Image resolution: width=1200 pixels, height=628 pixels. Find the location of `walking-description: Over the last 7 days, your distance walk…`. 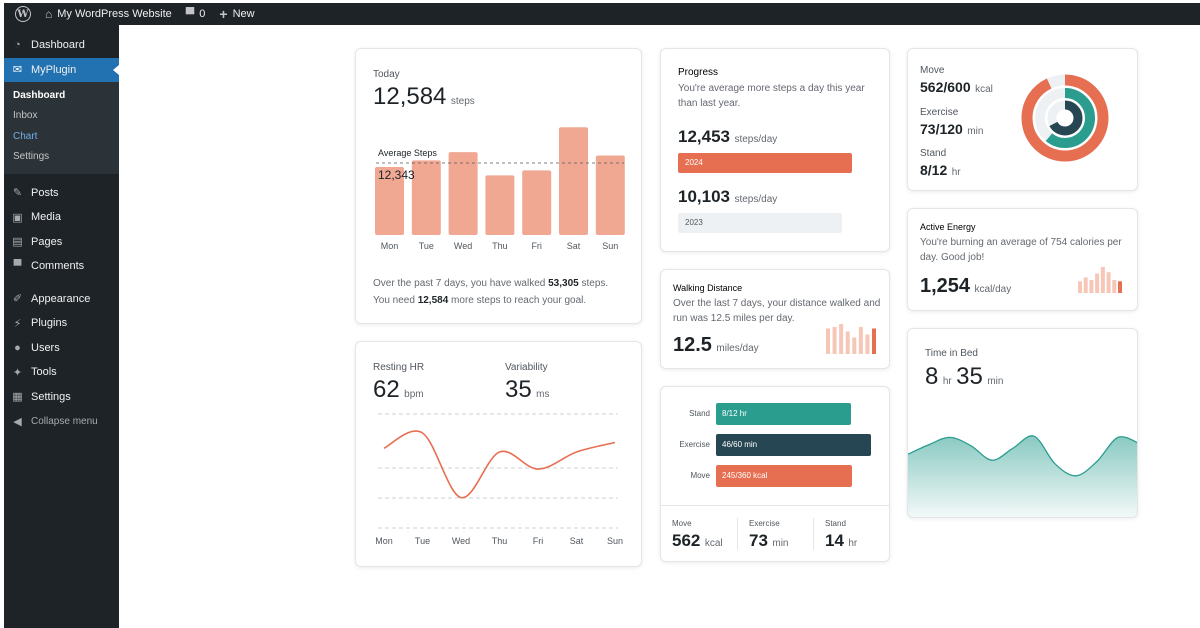

walking-description: Over the last 7 days, your distance walk… is located at coordinates (777, 311).